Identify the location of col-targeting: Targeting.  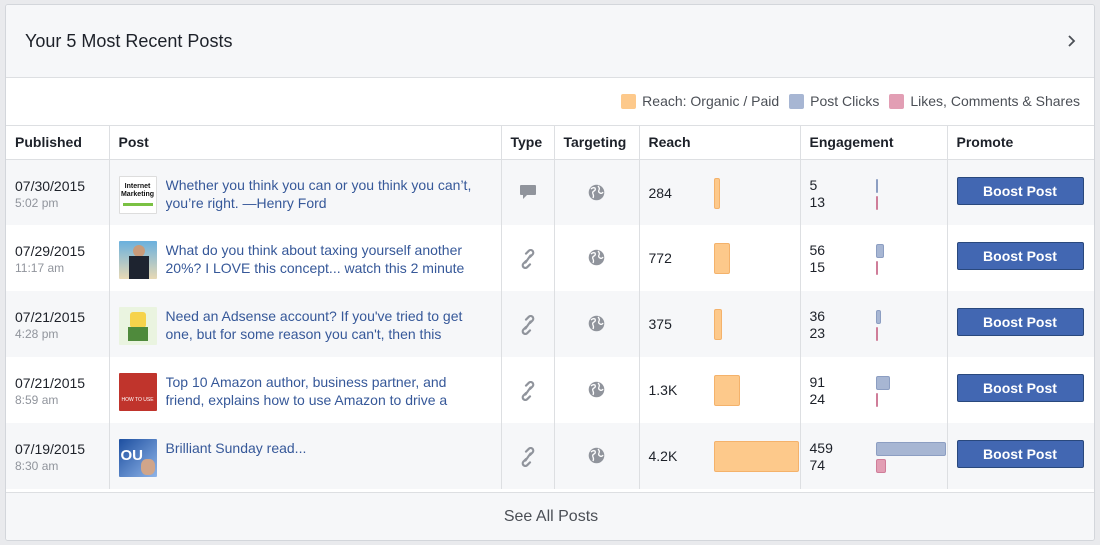
(597, 143).